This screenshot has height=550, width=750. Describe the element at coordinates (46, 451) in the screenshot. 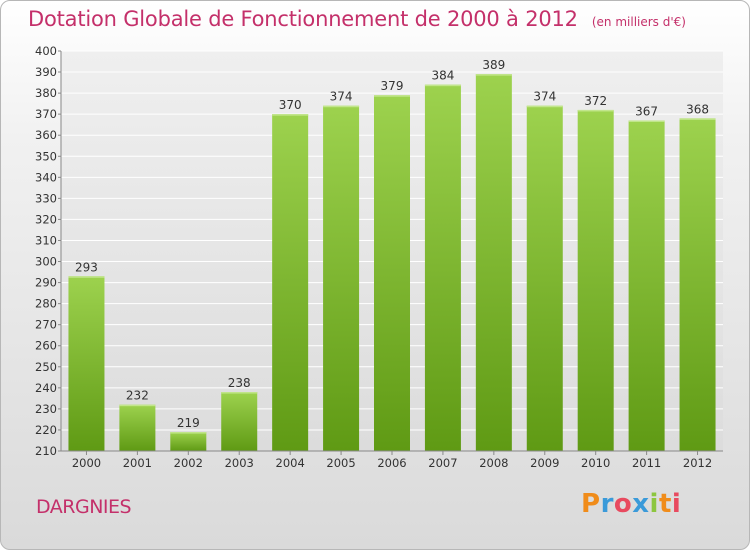

I see `y-tick-label: 210` at that location.